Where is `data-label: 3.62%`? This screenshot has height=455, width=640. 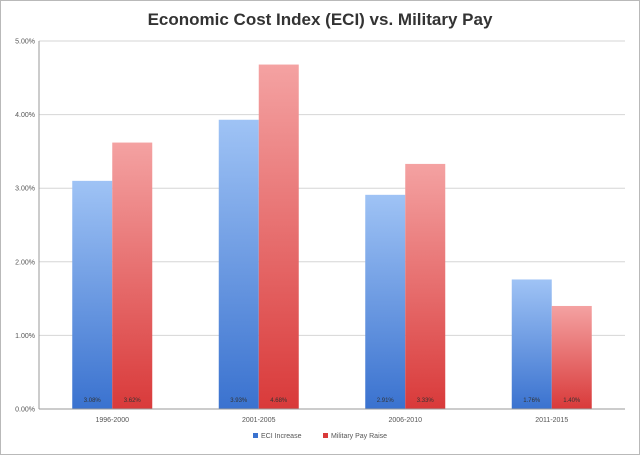
data-label: 3.62% is located at coordinates (133, 401).